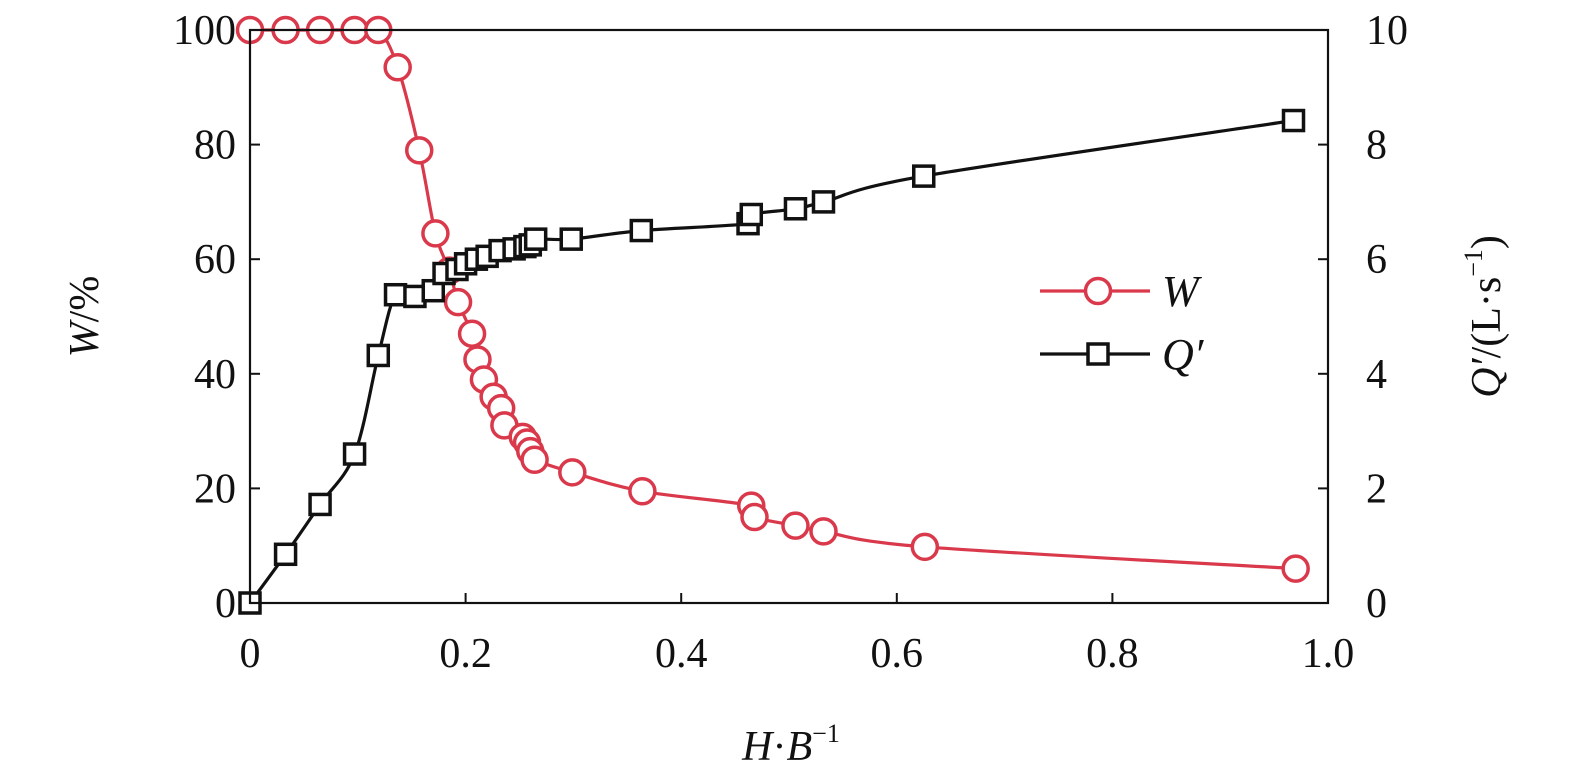 Image resolution: width=1575 pixels, height=781 pixels. I want to click on x-tick-label: 1.0, so click(1328, 654).